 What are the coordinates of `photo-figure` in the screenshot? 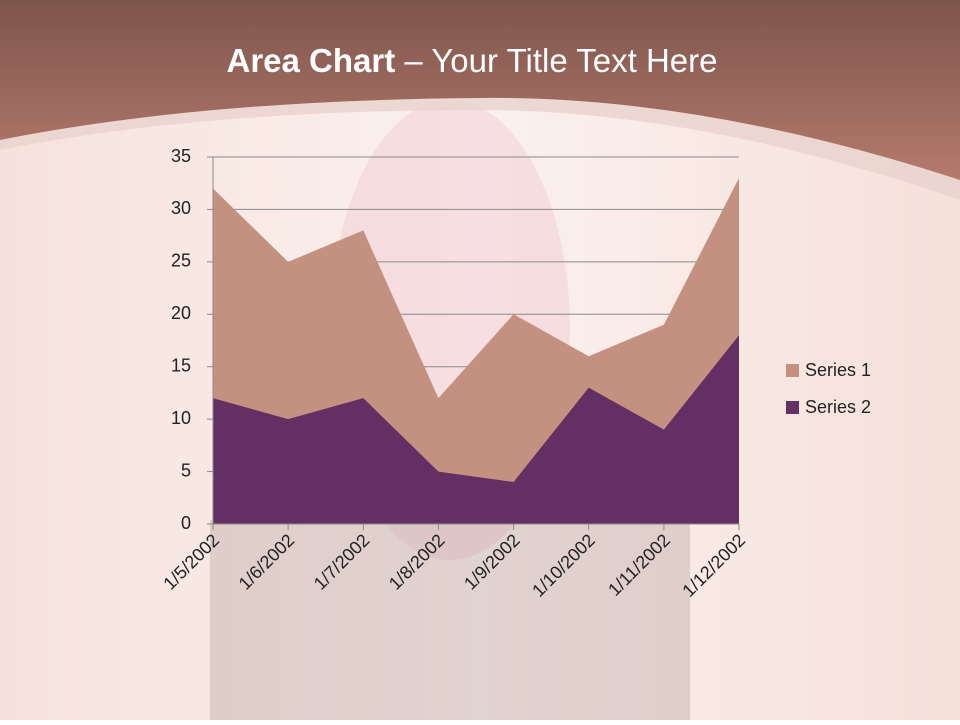 It's located at (450, 620).